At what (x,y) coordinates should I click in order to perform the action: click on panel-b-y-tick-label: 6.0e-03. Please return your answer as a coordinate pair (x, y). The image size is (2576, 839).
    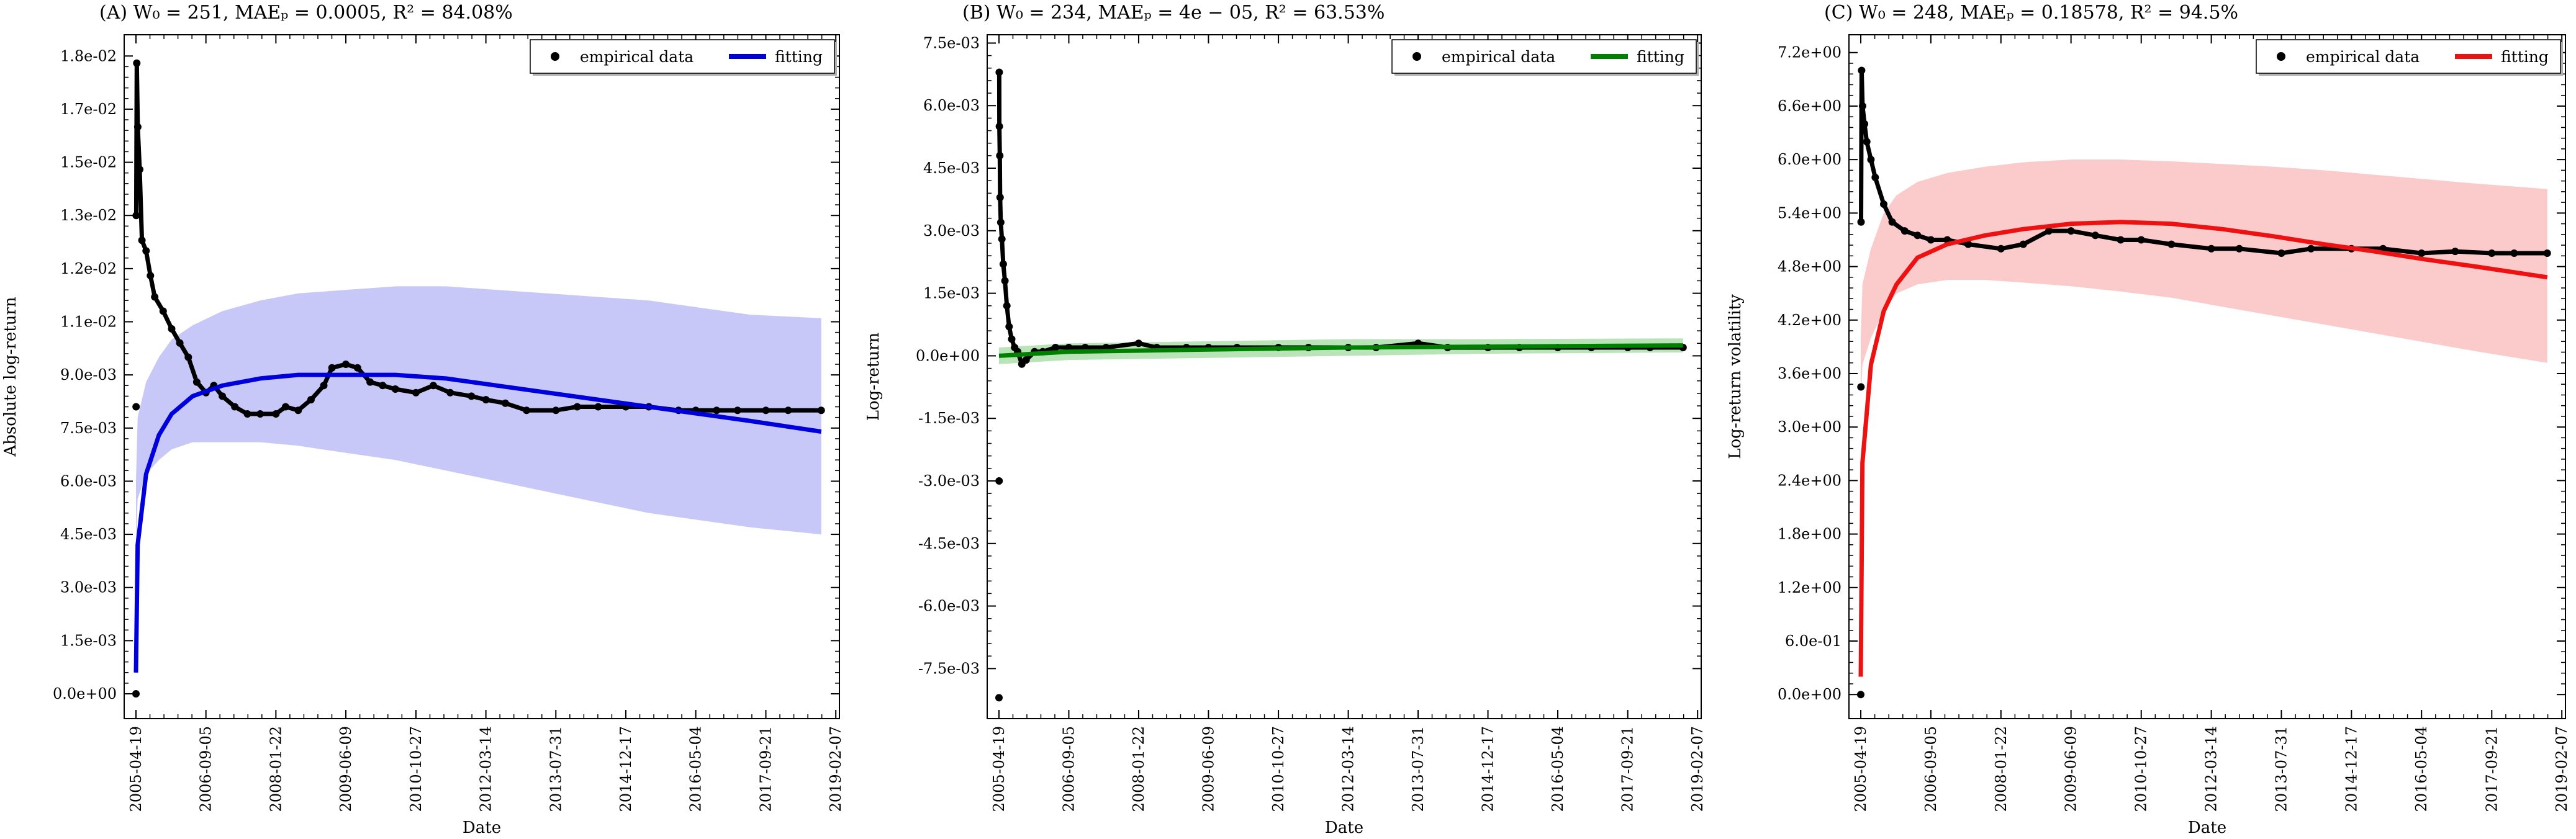
    Looking at the image, I should click on (951, 106).